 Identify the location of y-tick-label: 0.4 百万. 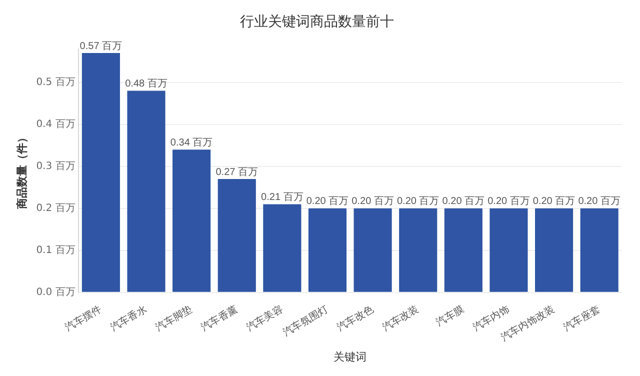
(56, 124).